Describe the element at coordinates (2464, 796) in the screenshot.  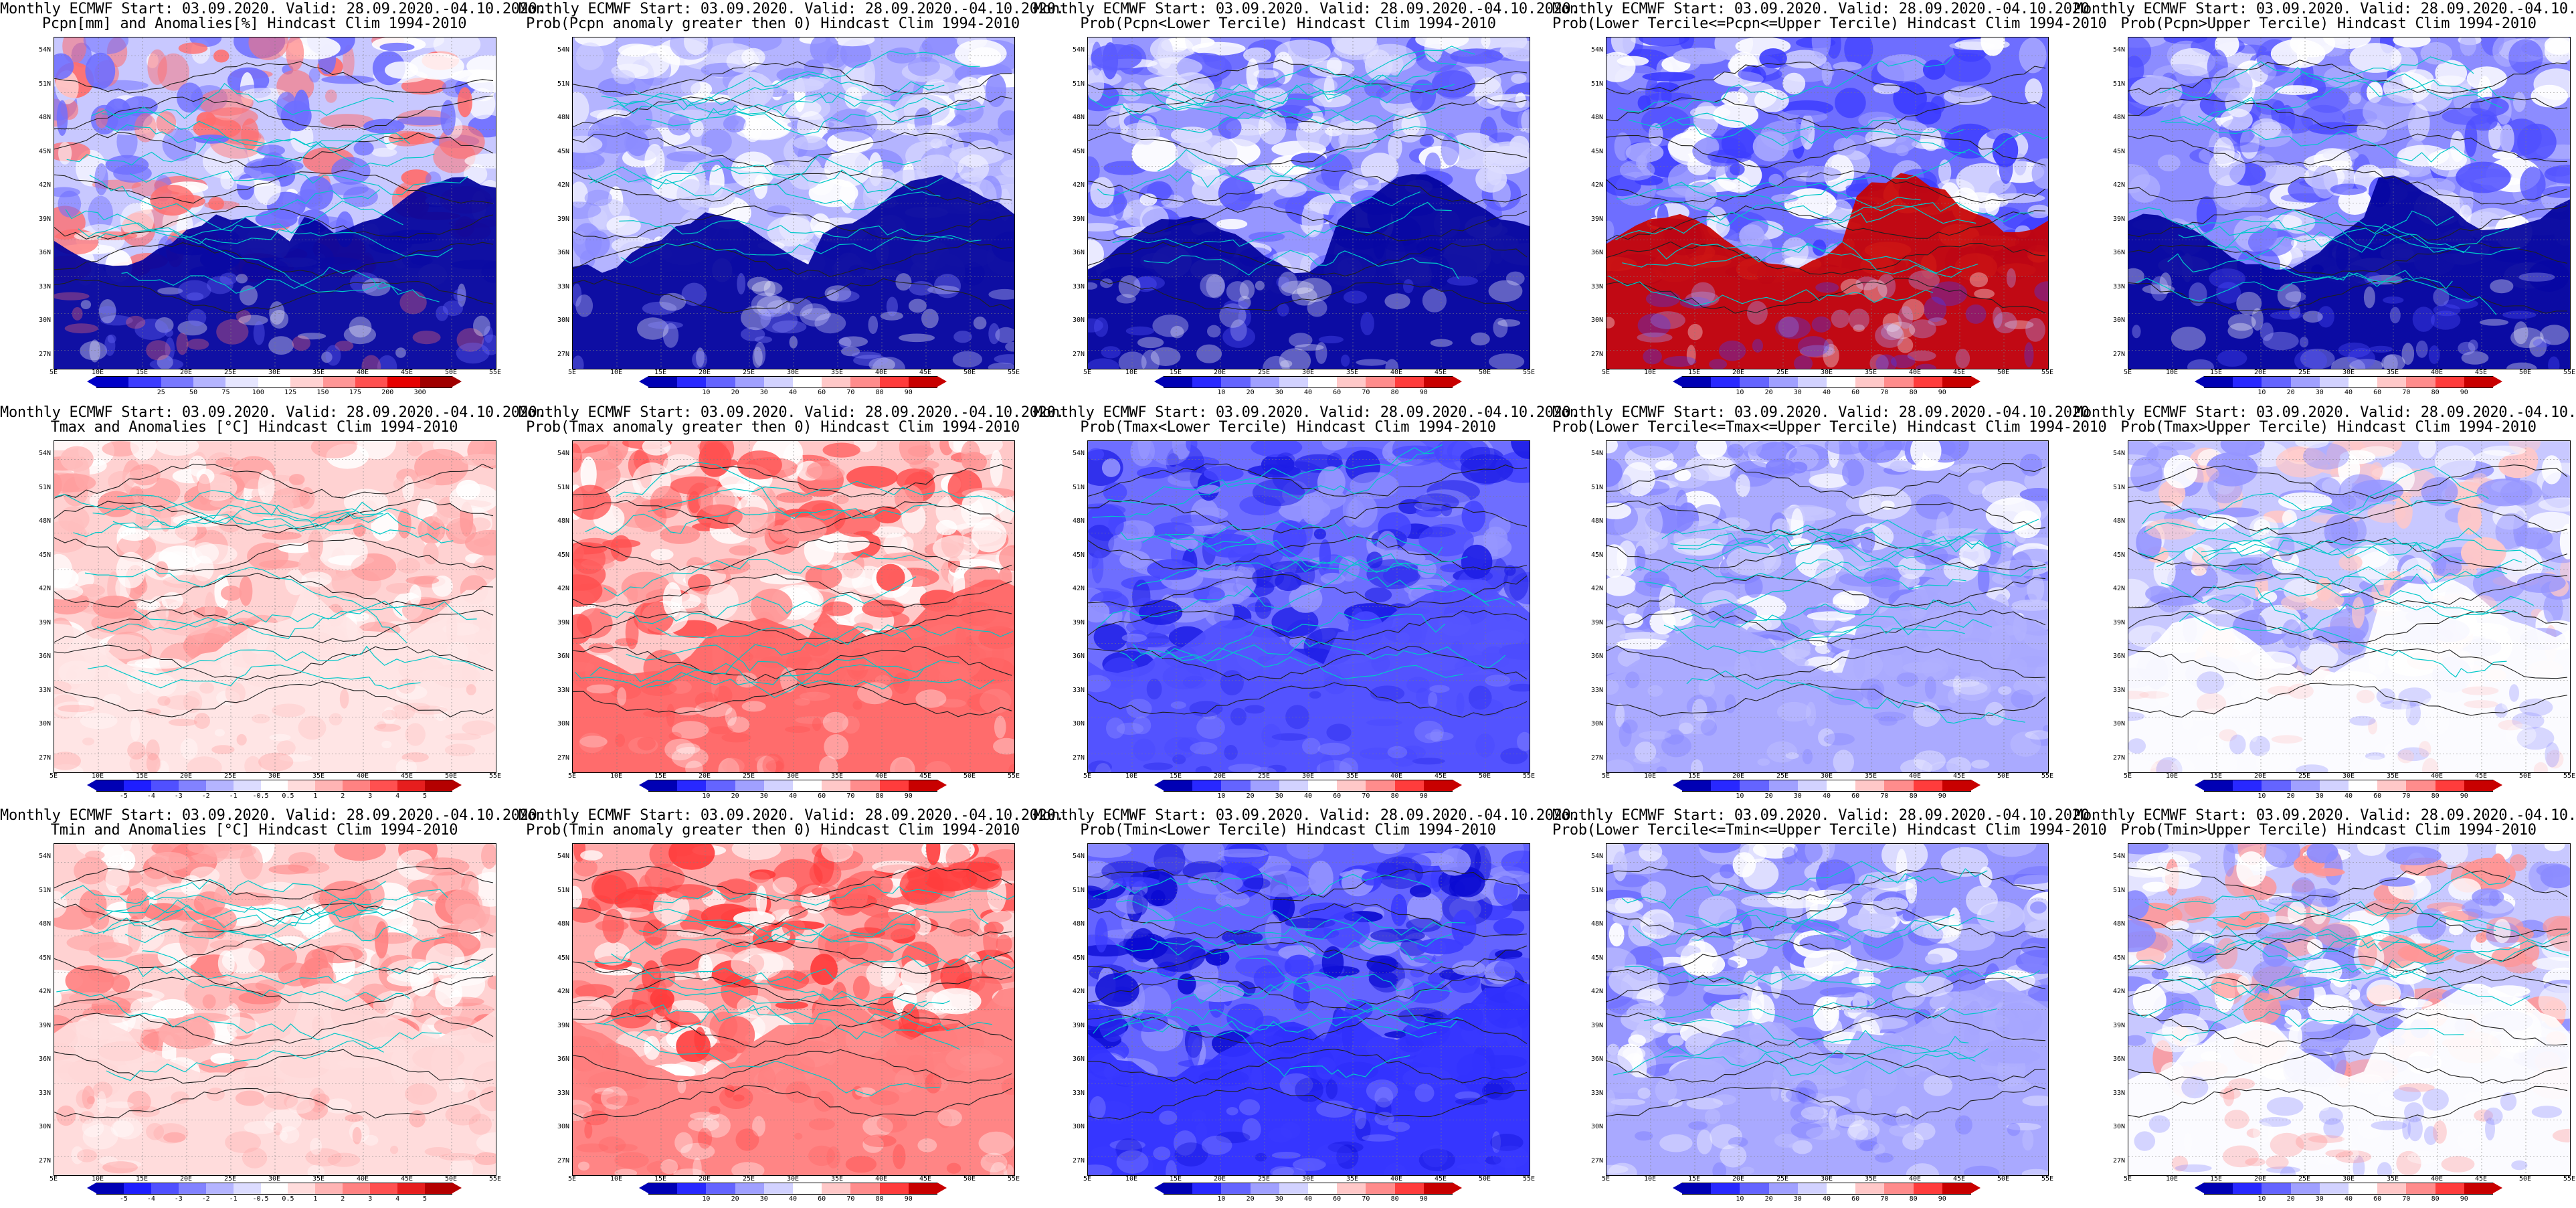
I see `colorbar-tick-label: 90` at that location.